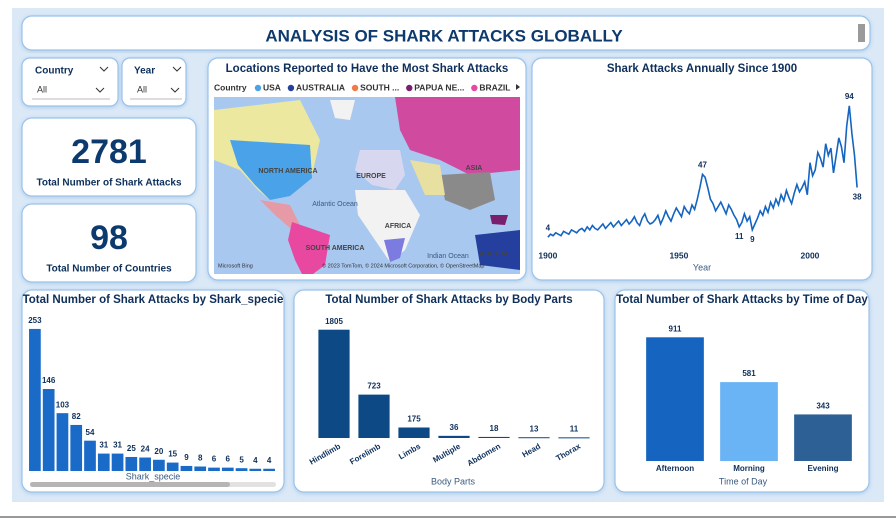 This screenshot has width=896, height=520. I want to click on data-label: 343, so click(823, 406).